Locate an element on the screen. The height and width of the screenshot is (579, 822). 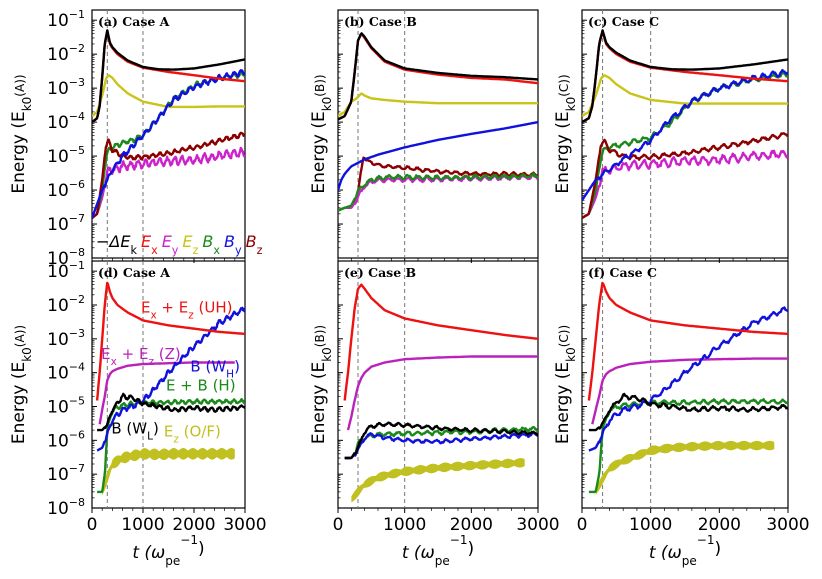
legend-item-Ex: Ex is located at coordinates (149, 244).